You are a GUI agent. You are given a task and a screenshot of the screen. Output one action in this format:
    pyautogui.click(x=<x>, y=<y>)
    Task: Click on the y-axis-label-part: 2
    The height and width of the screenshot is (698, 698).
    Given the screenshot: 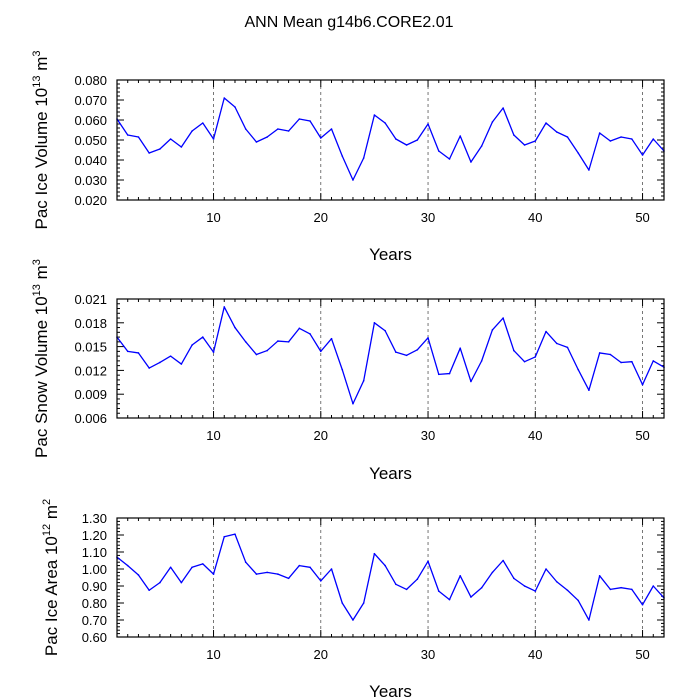 What is the action you would take?
    pyautogui.click(x=47, y=502)
    